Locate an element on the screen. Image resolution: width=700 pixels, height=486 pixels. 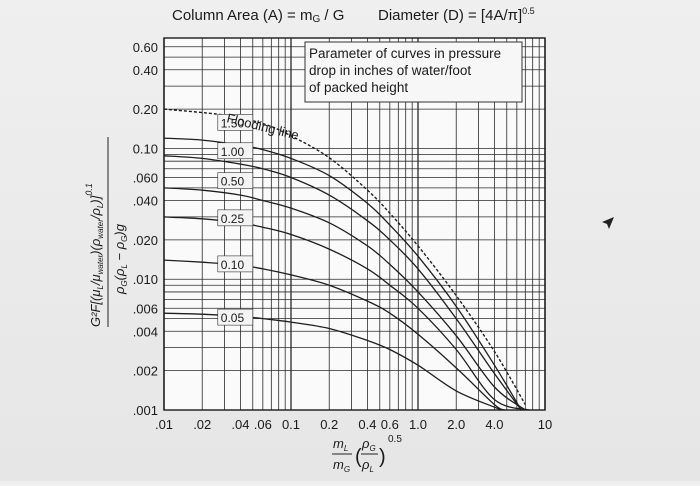
header-column-area: Column Area (A) = mG / G is located at coordinates (258, 16).